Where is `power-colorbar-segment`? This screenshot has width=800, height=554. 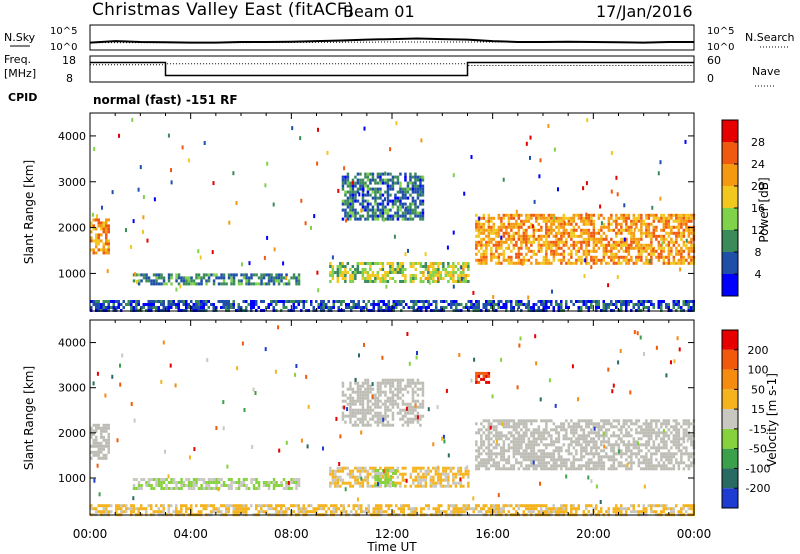 power-colorbar-segment is located at coordinates (730, 263).